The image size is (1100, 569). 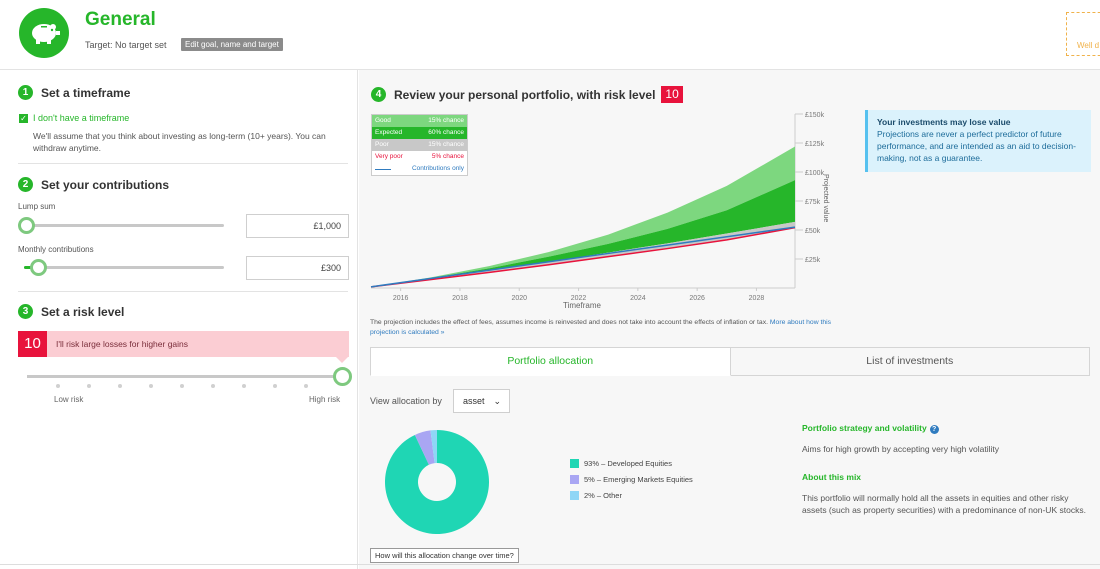 I want to click on x-tick-label: 2018, so click(x=460, y=298).